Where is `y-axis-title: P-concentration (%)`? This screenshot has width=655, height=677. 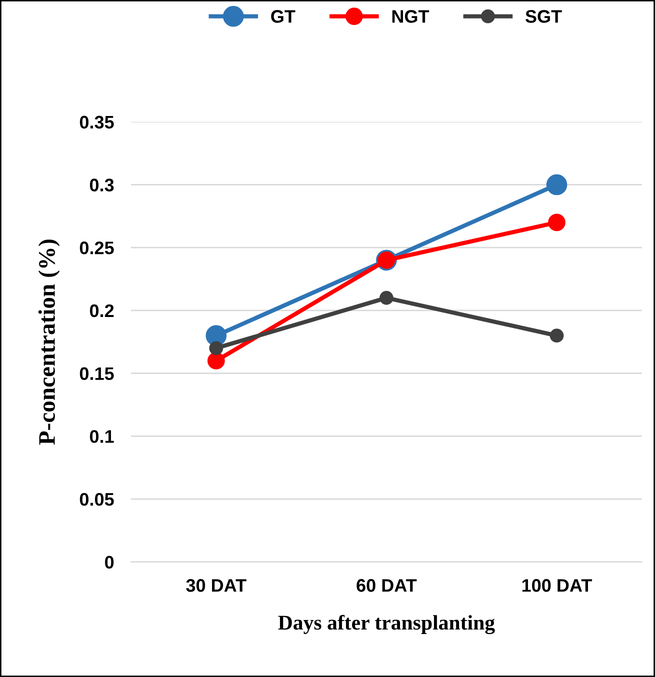
y-axis-title: P-concentration (%) is located at coordinates (49, 342).